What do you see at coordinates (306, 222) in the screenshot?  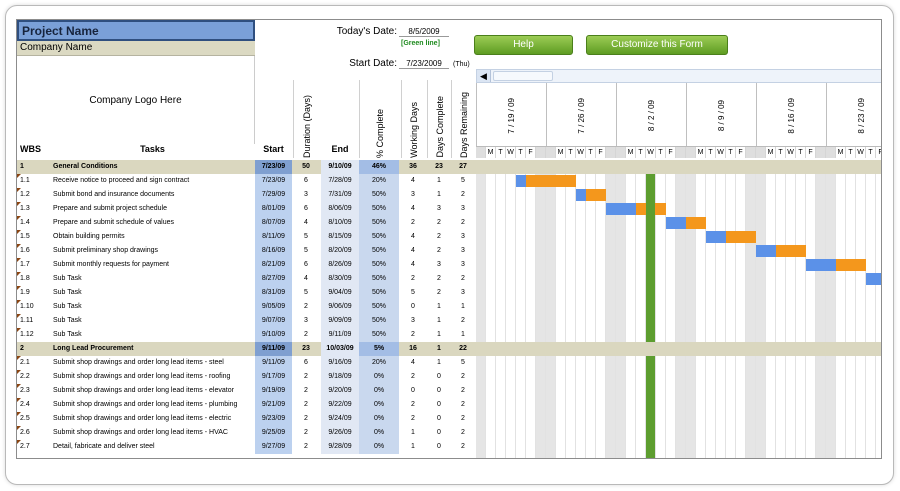 I see `duration-cell: 4` at bounding box center [306, 222].